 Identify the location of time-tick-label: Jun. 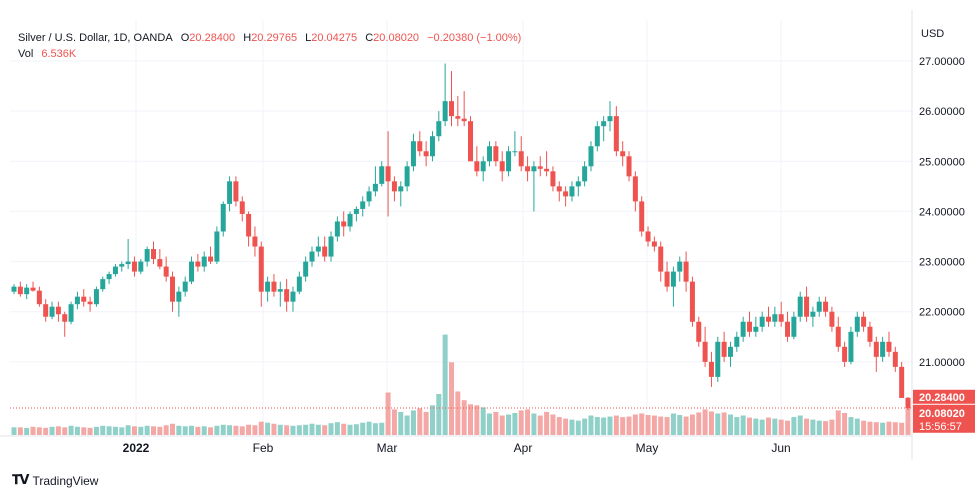
(780, 448).